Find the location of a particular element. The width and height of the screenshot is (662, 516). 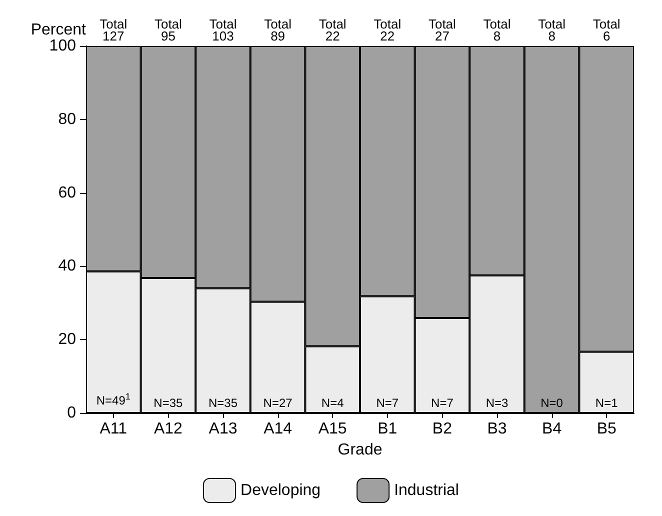

annotation: N=3 is located at coordinates (497, 403).